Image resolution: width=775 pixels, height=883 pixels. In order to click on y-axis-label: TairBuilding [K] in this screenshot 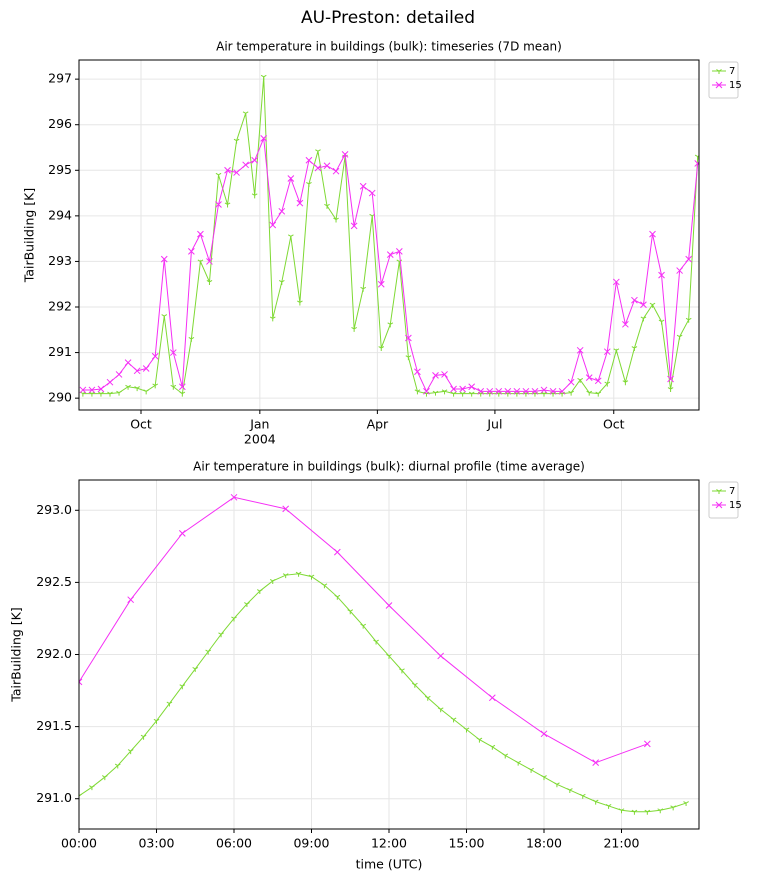, I will do `click(16, 654)`.